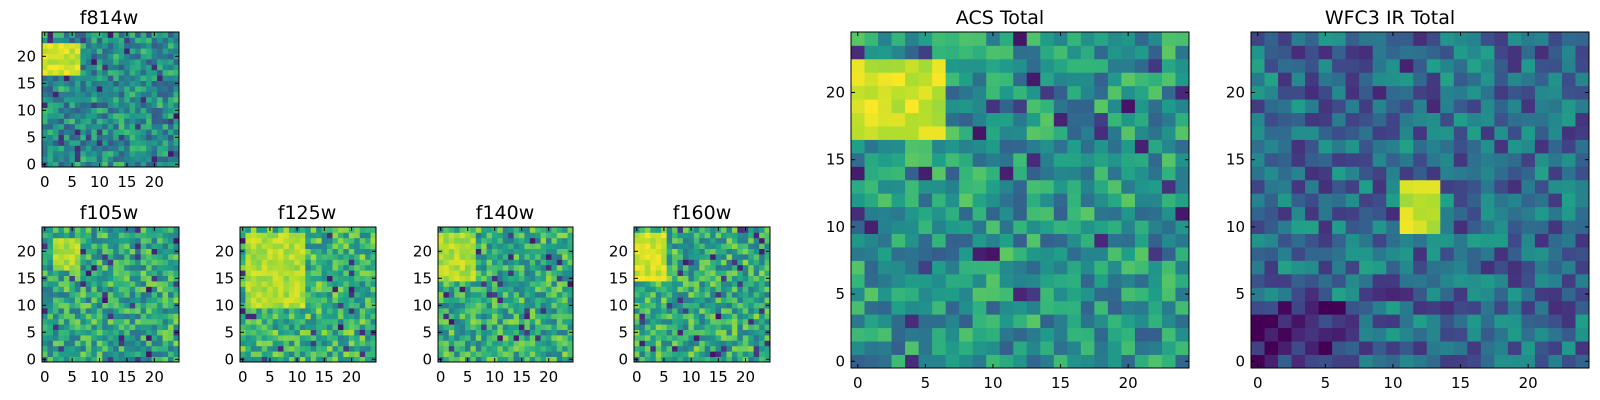 This screenshot has width=1600, height=400. I want to click on x-tick-label: 10, so click(99, 182).